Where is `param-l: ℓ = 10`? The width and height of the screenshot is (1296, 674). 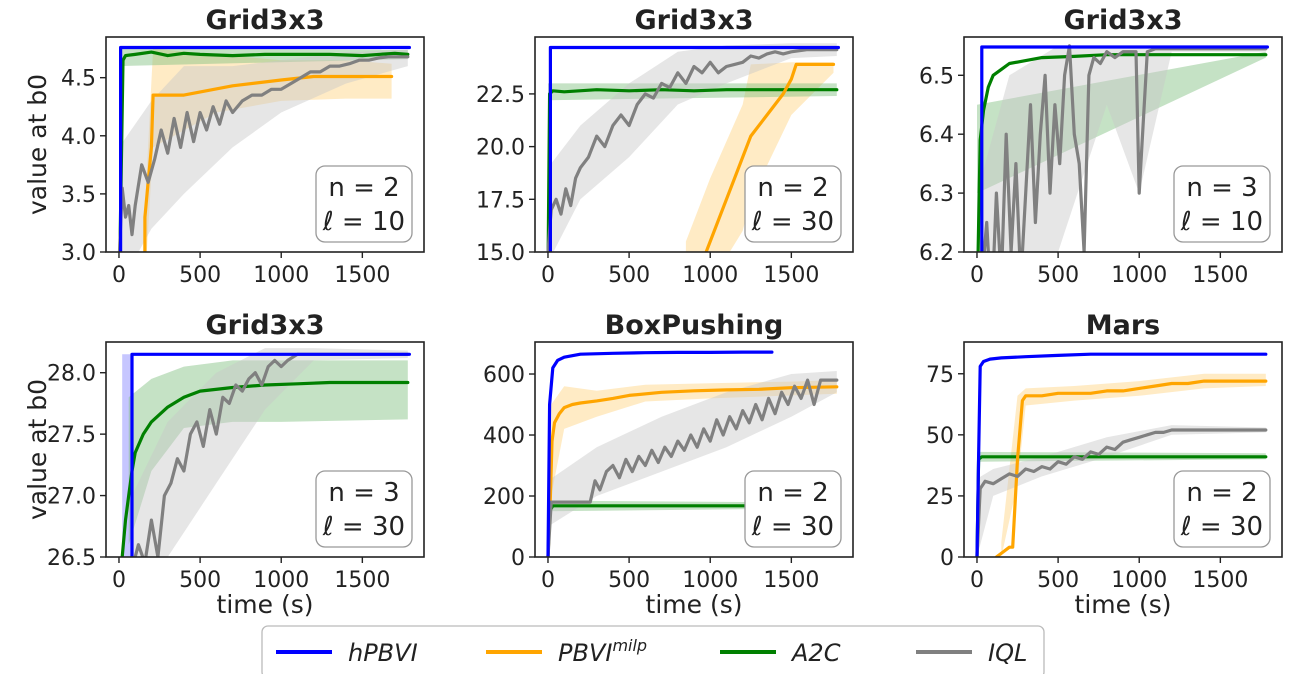
param-l: ℓ = 10 is located at coordinates (1221, 222).